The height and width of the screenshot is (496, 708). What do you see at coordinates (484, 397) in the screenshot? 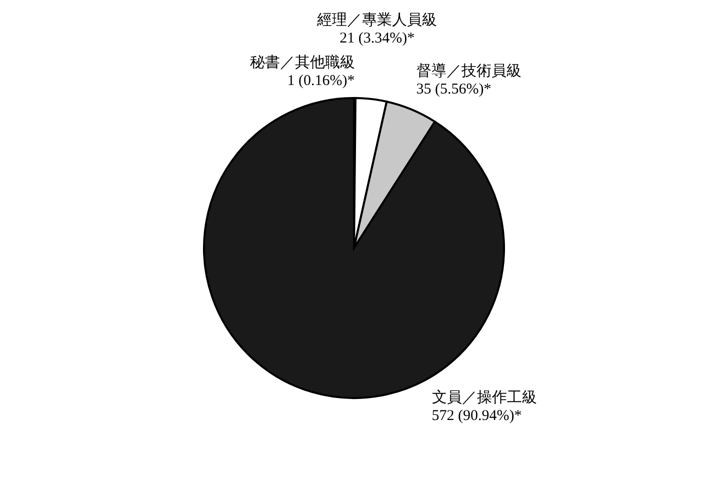
I see `slice-label: 文員／操作工級` at bounding box center [484, 397].